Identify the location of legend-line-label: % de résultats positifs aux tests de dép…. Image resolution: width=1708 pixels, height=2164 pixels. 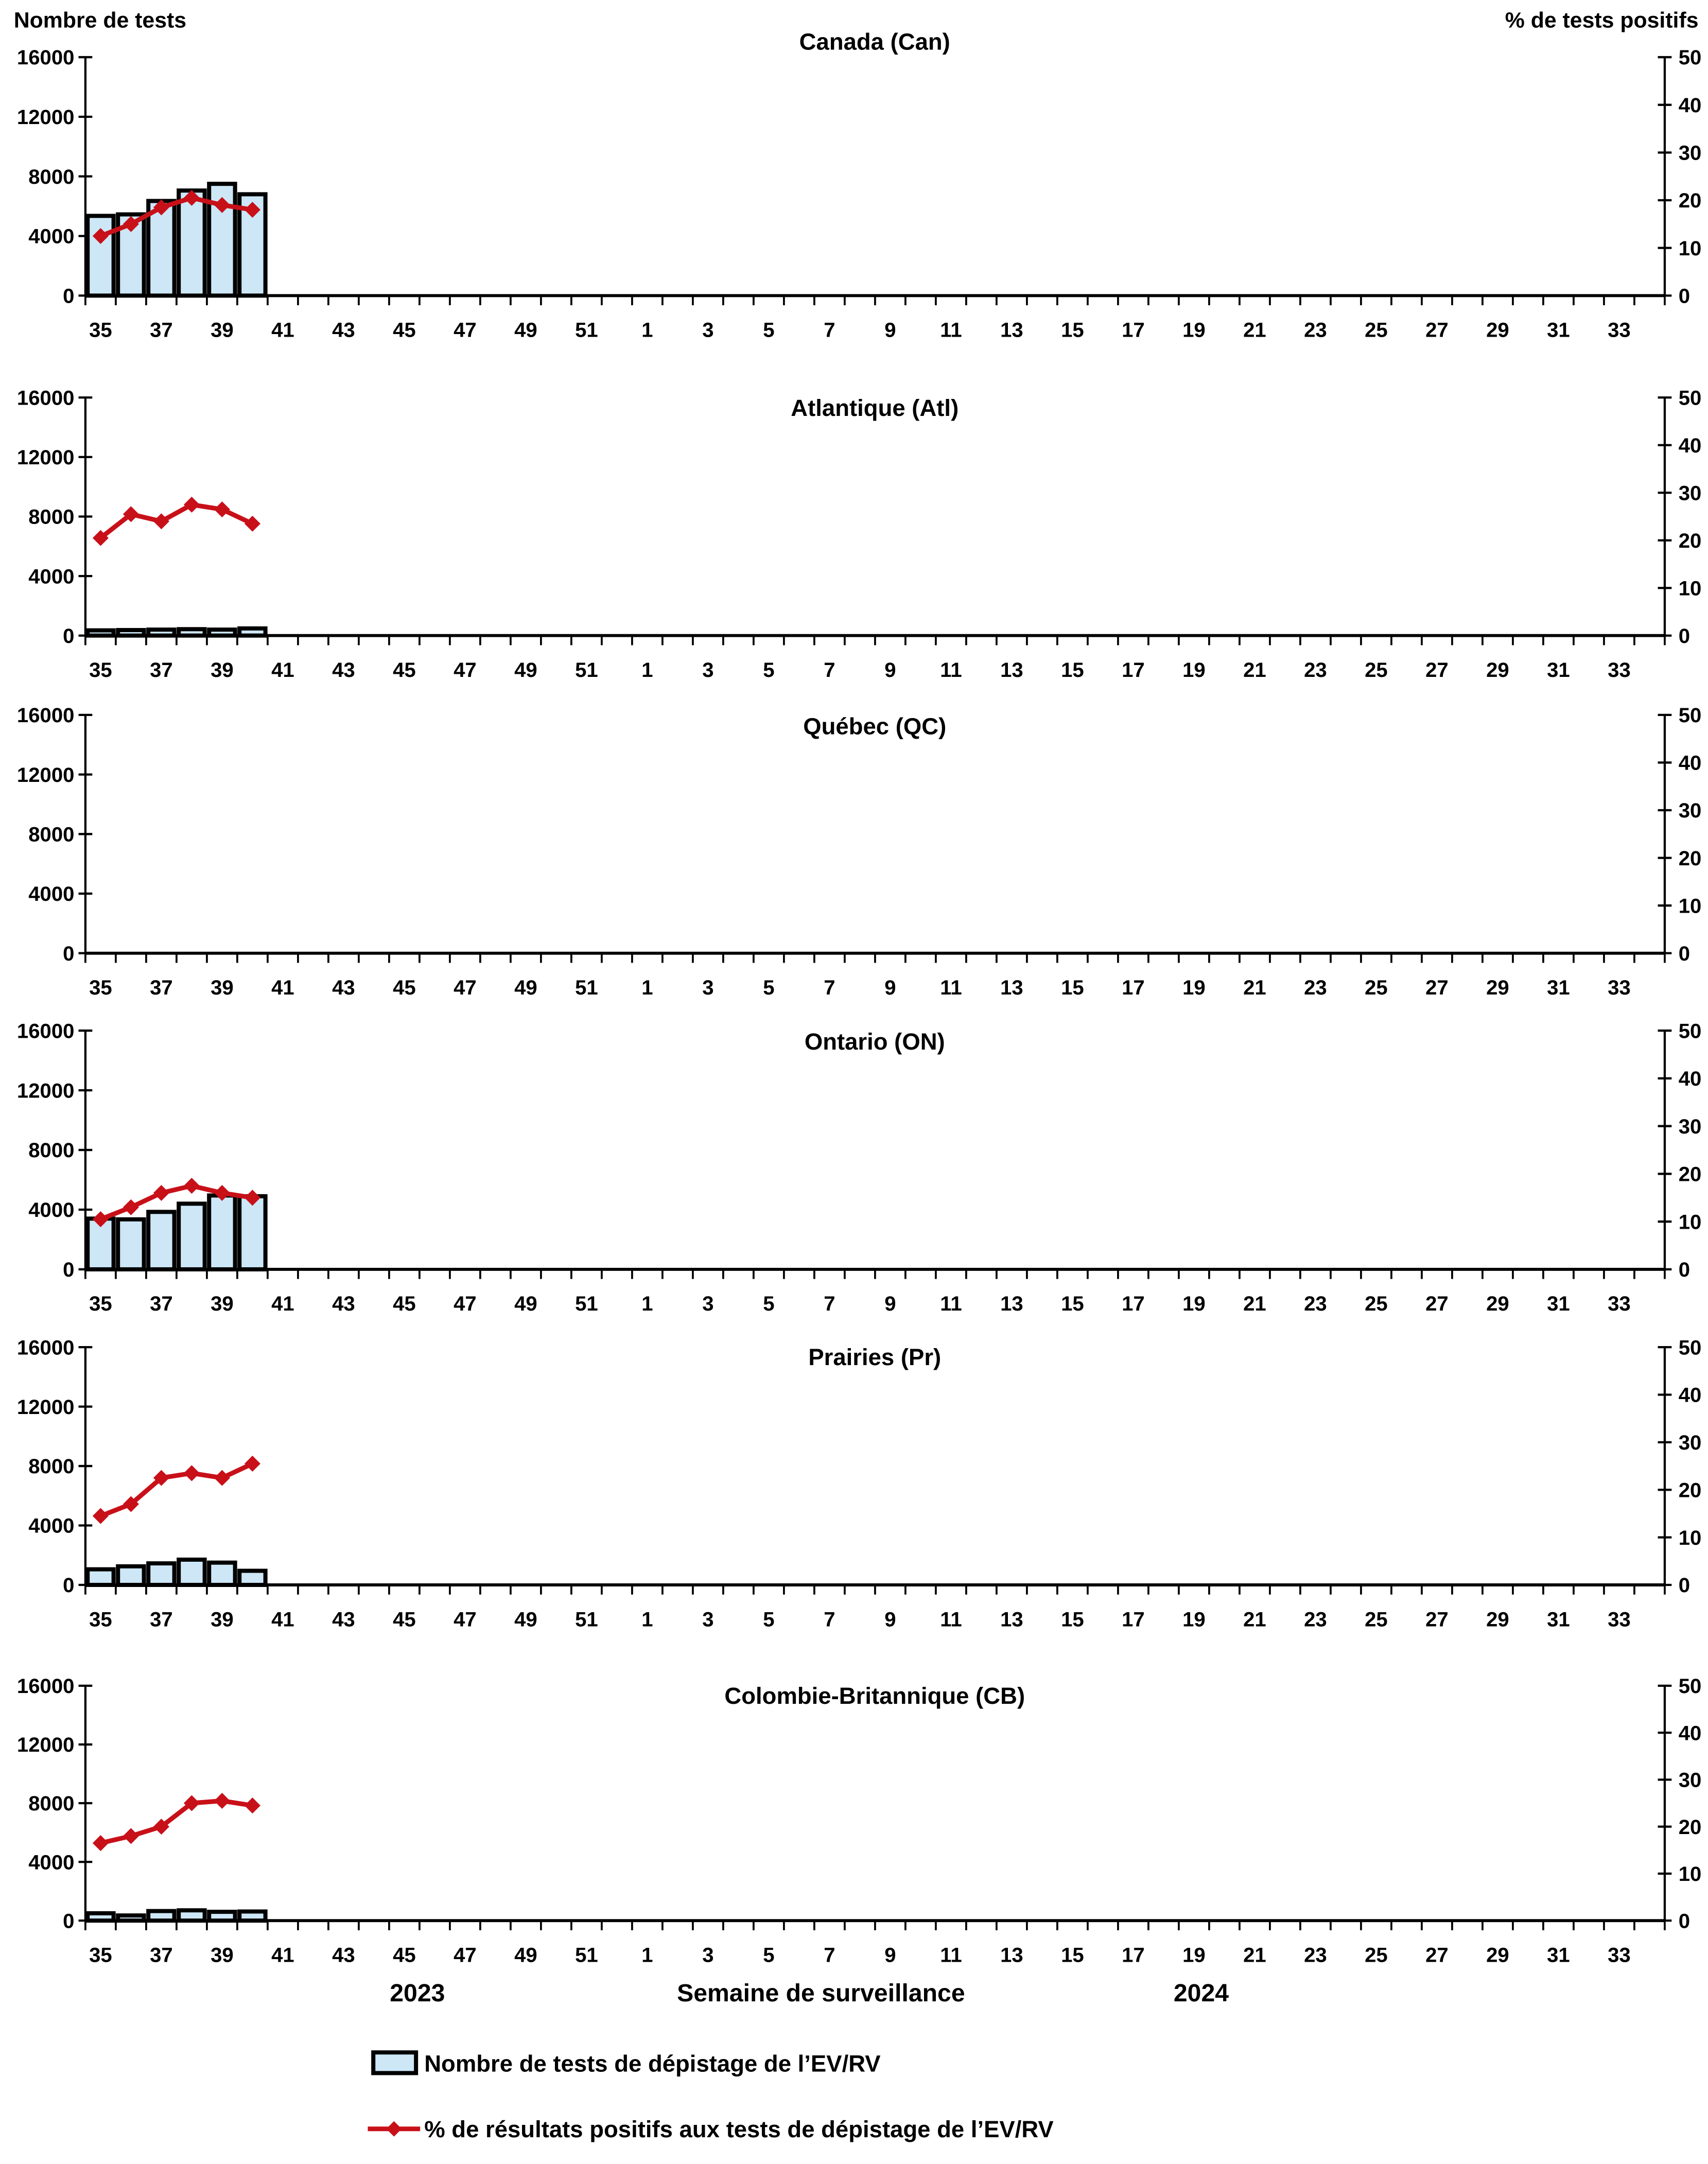
(739, 2129).